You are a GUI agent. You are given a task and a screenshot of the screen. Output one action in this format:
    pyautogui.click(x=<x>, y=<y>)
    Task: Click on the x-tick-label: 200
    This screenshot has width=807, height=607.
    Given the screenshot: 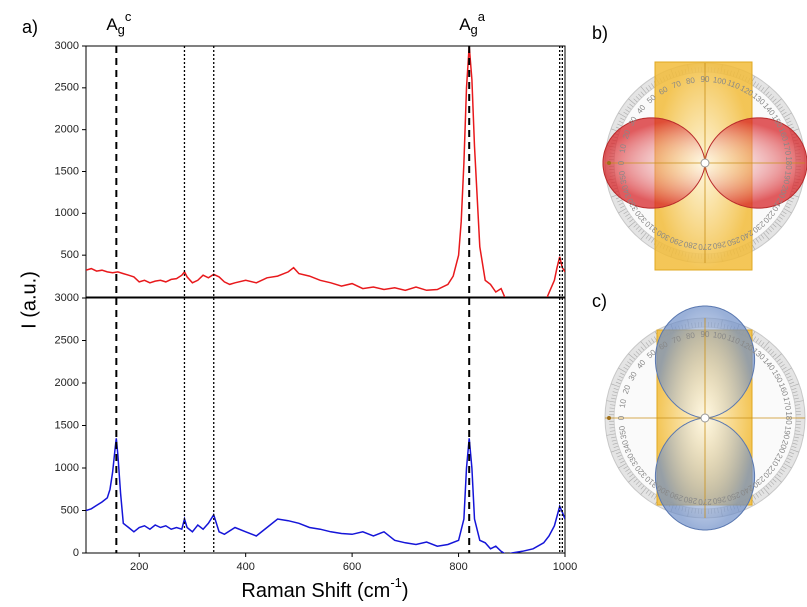 What is the action you would take?
    pyautogui.click(x=139, y=567)
    